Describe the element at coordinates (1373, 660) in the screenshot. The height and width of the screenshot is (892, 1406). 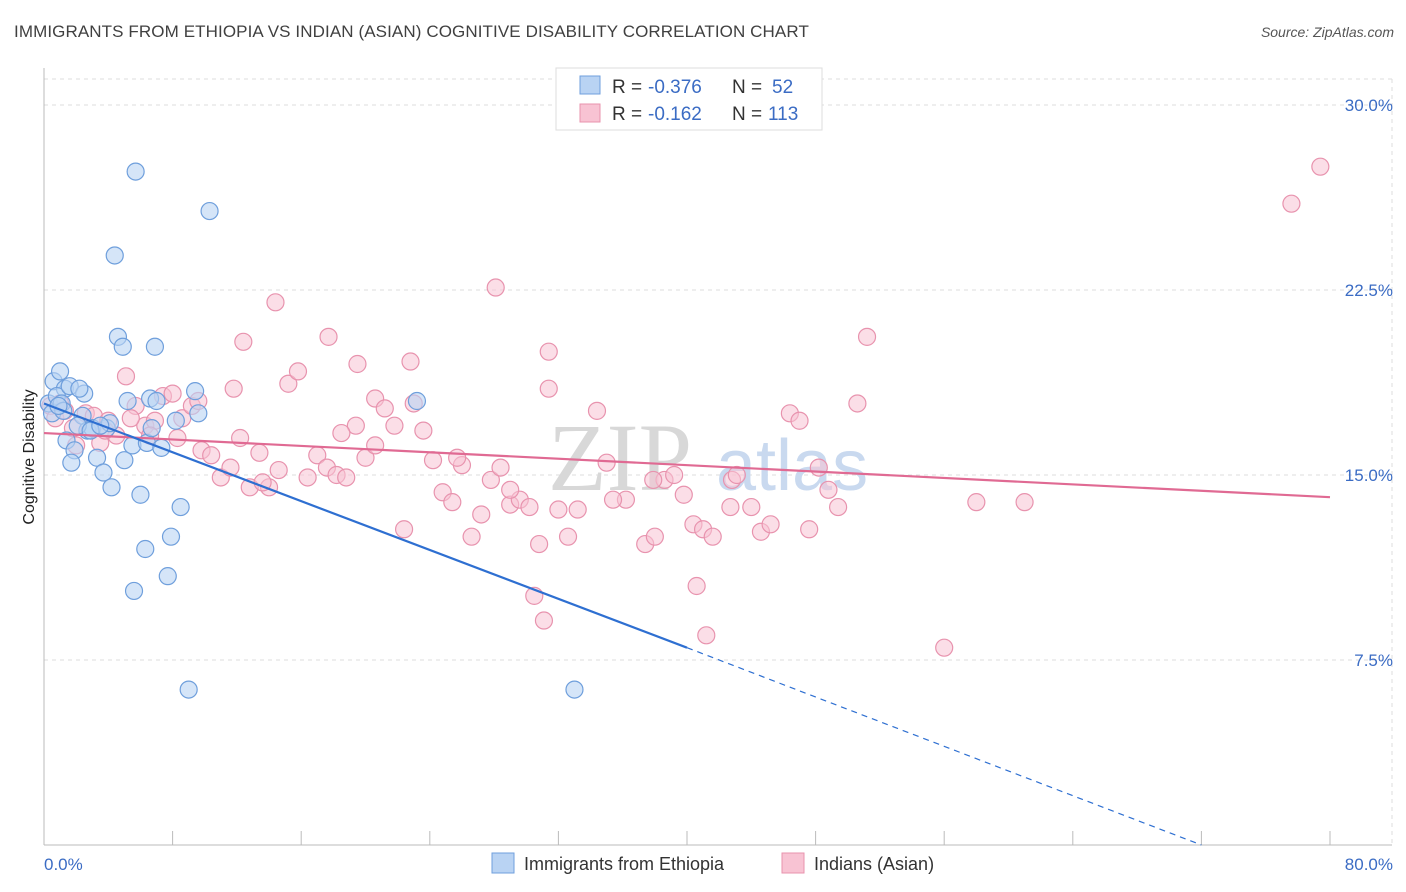
I see `y-tick-label-0: 7.5%` at that location.